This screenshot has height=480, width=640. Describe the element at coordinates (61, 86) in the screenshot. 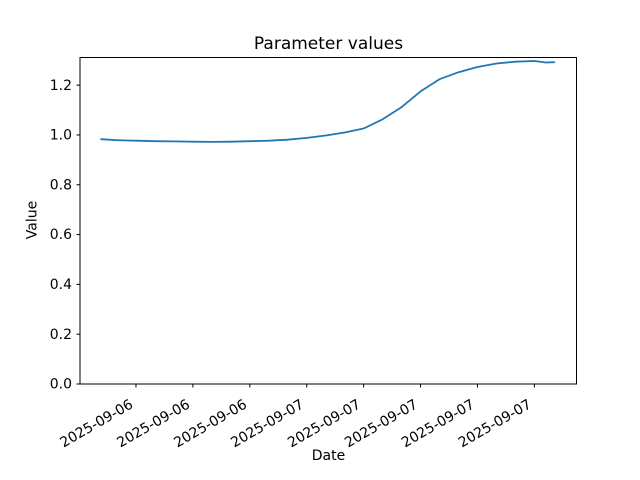

I see `y-tick-label: 1.2` at that location.